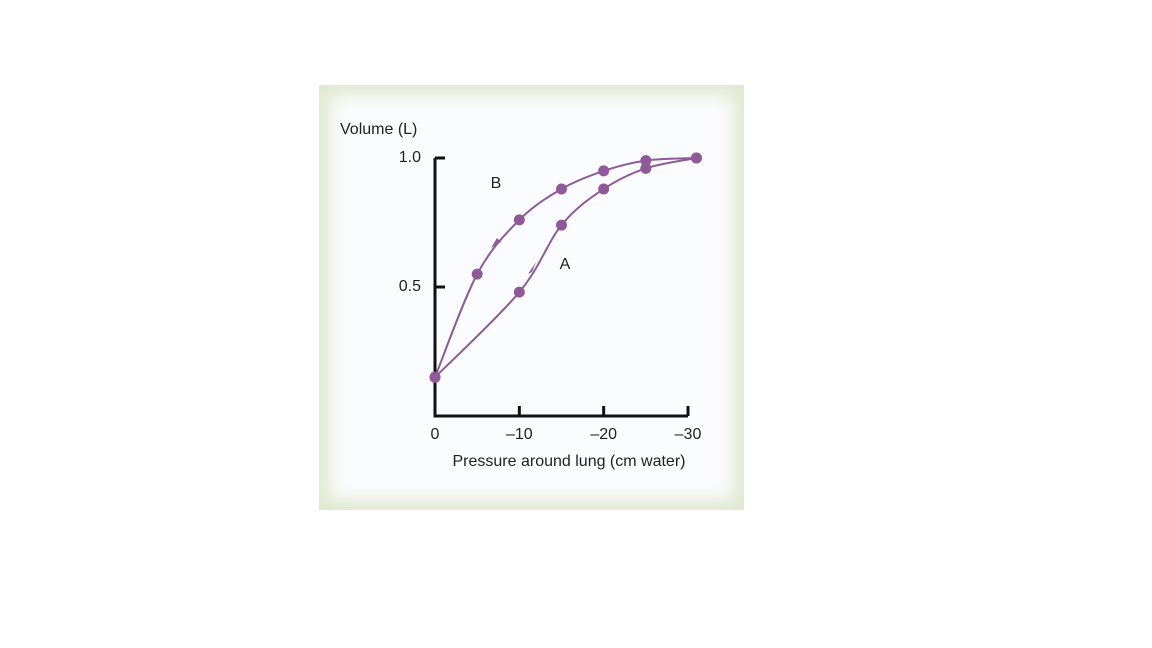 Image resolution: width=1152 pixels, height=648 pixels. I want to click on y-tick-label: 0.5, so click(410, 286).